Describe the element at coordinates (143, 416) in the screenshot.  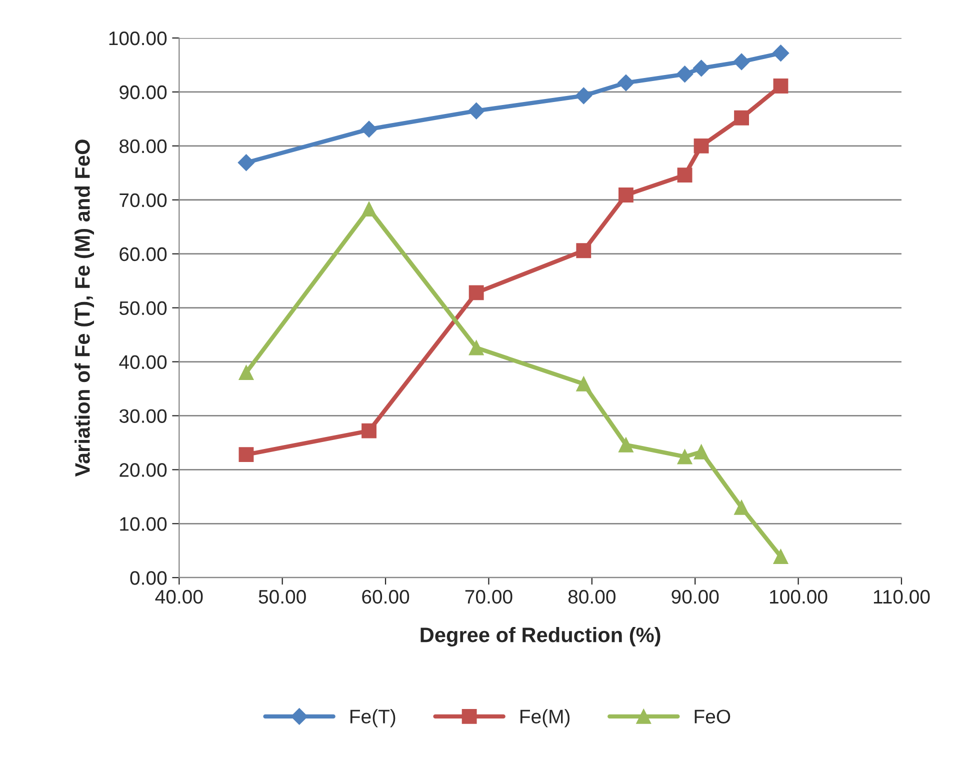
I see `y-tick-label: 30.00` at that location.